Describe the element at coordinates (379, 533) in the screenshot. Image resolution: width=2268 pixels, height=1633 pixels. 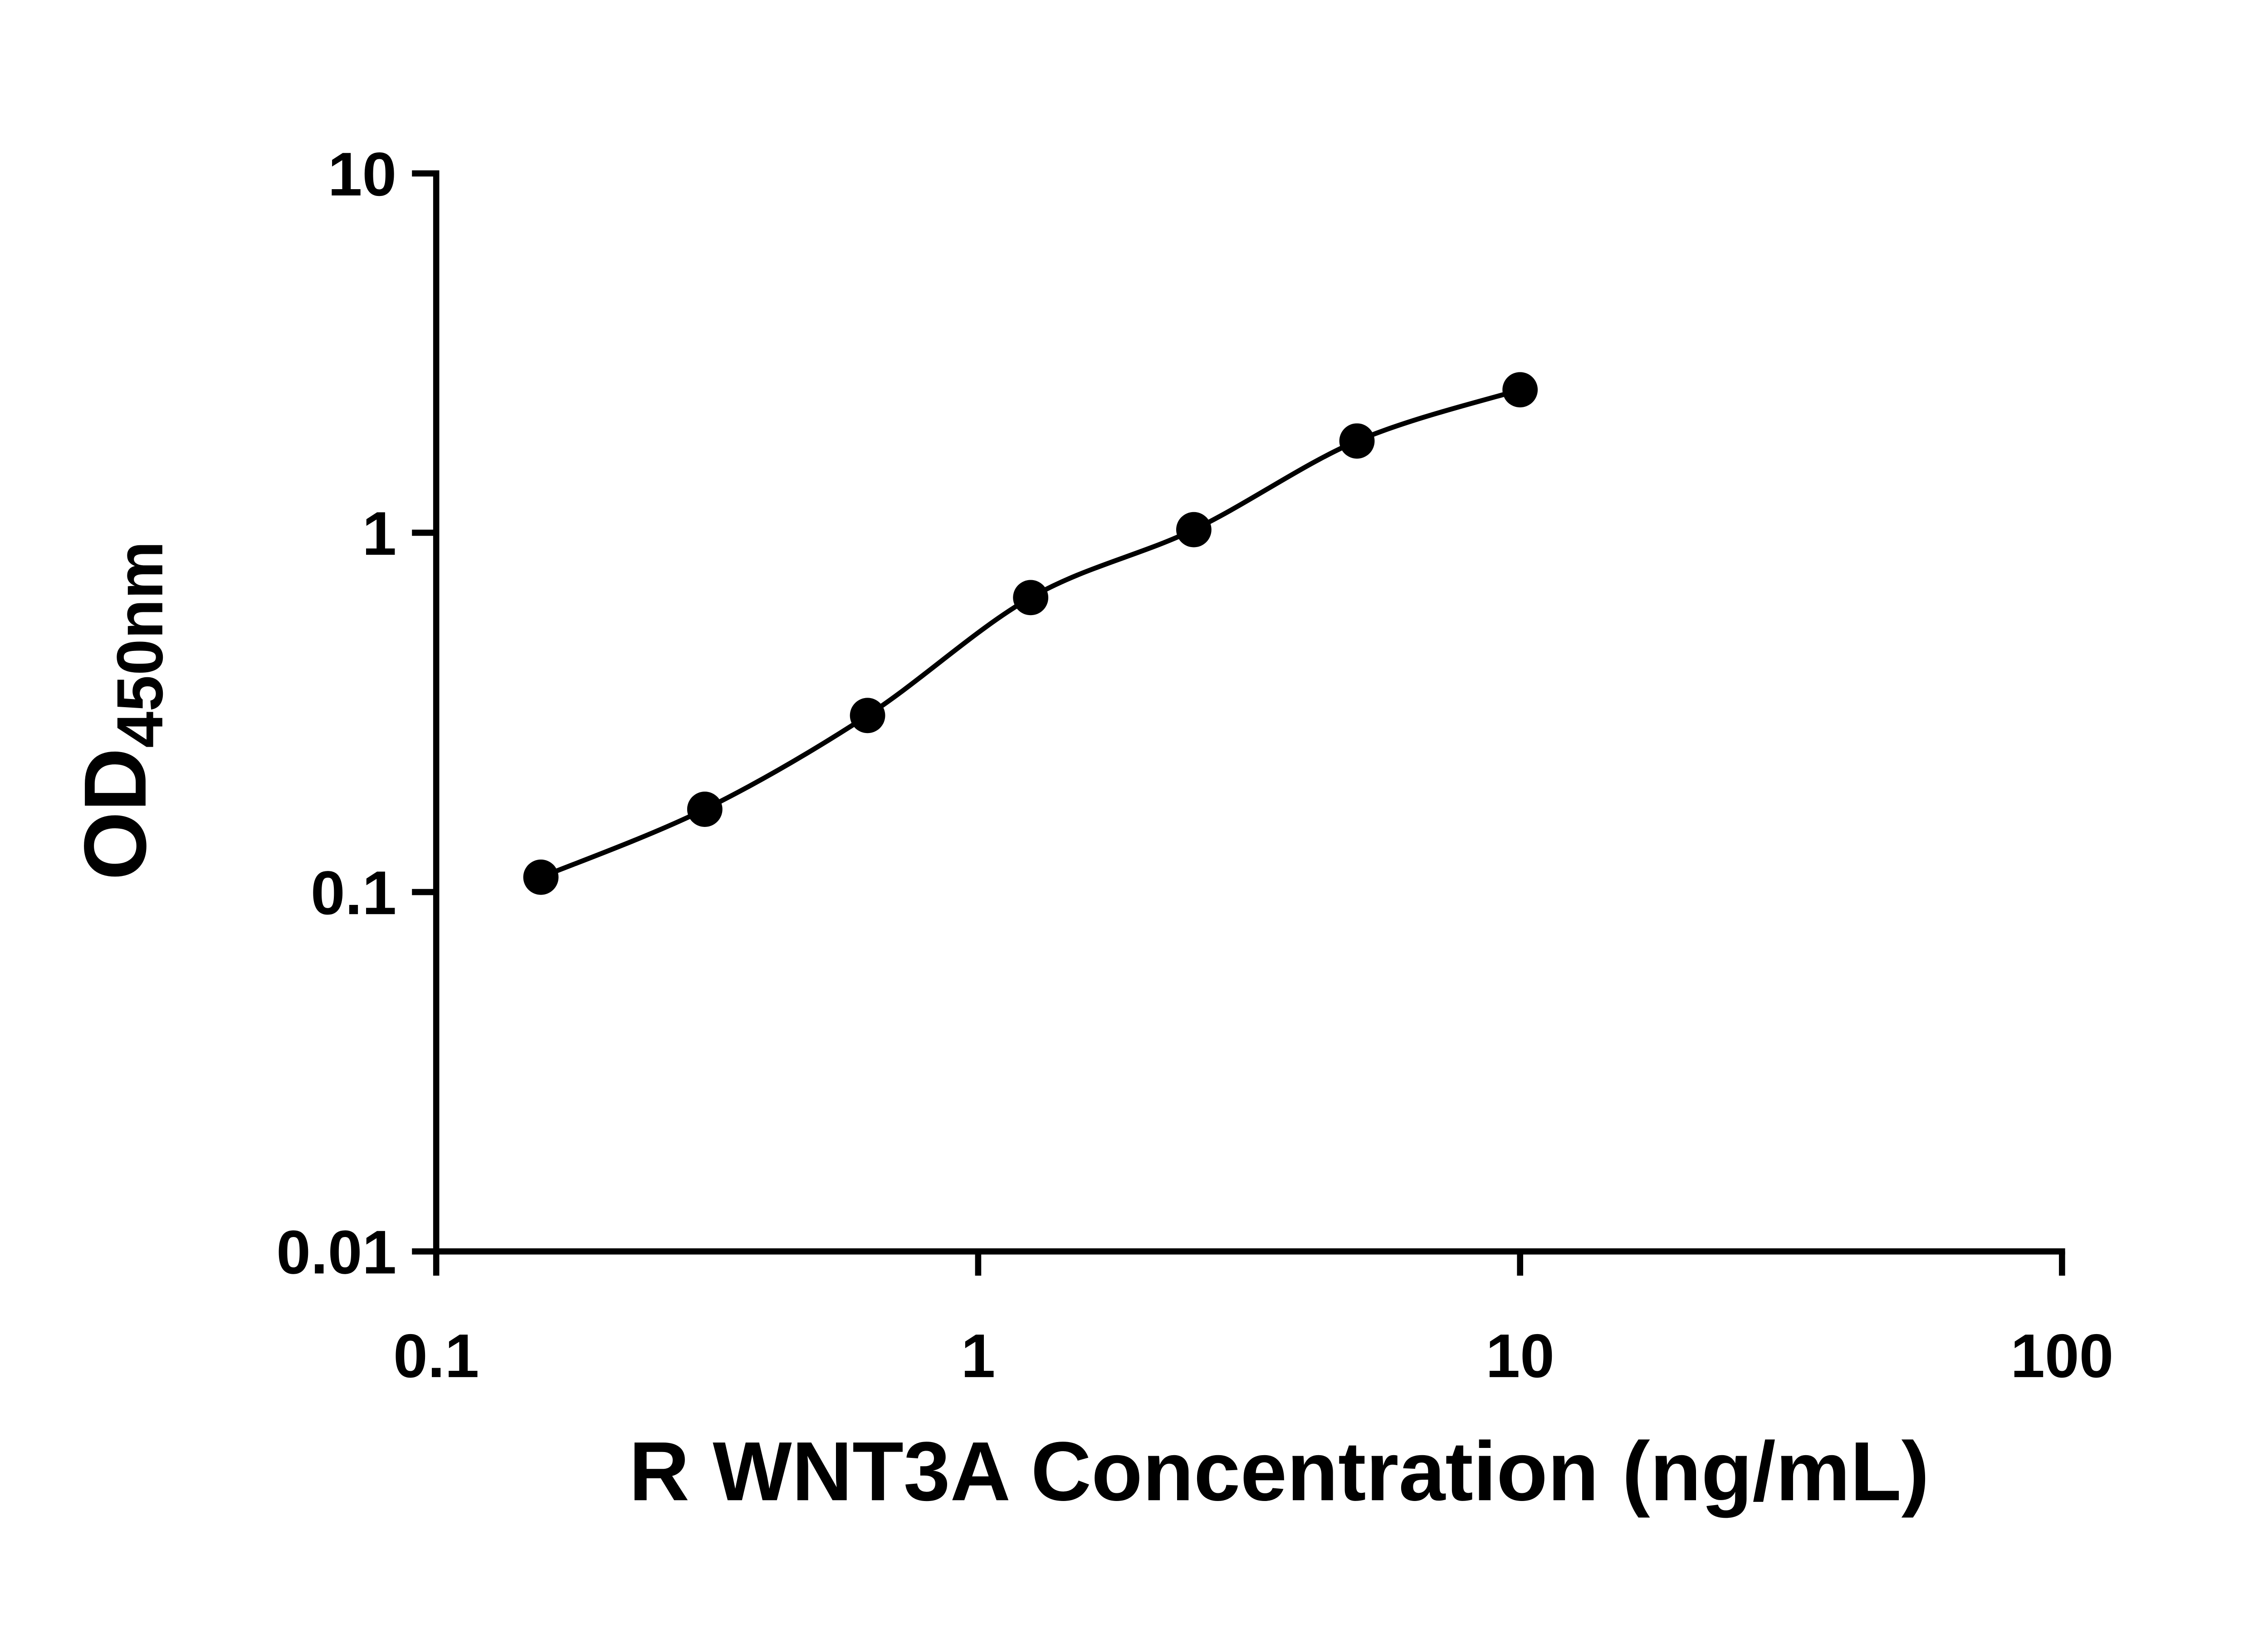
I see `y-axis-tick-label: 1` at that location.